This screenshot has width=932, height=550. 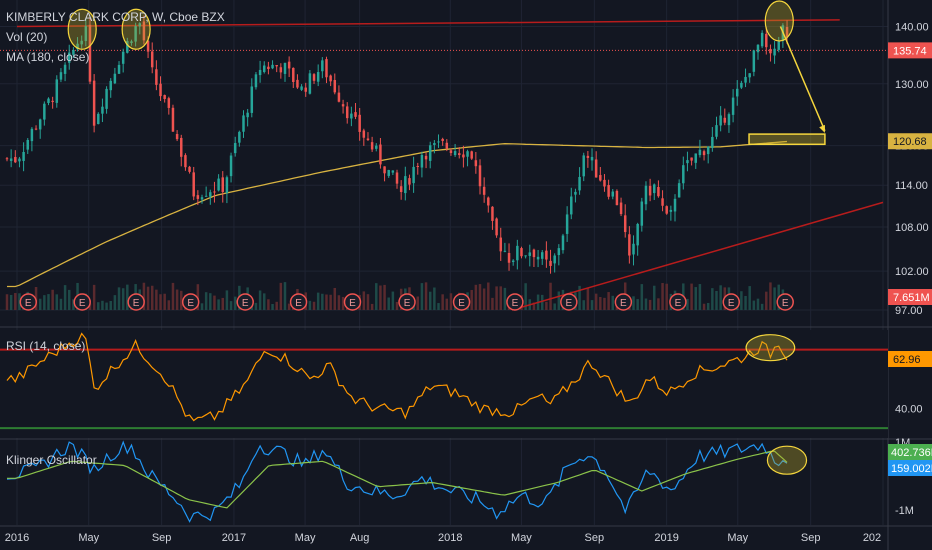 I want to click on volume-legend: Vol (20), so click(x=27, y=37).